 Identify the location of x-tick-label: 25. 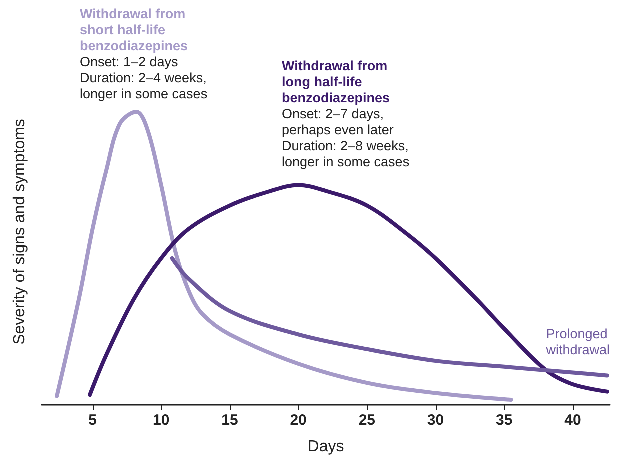
(367, 420).